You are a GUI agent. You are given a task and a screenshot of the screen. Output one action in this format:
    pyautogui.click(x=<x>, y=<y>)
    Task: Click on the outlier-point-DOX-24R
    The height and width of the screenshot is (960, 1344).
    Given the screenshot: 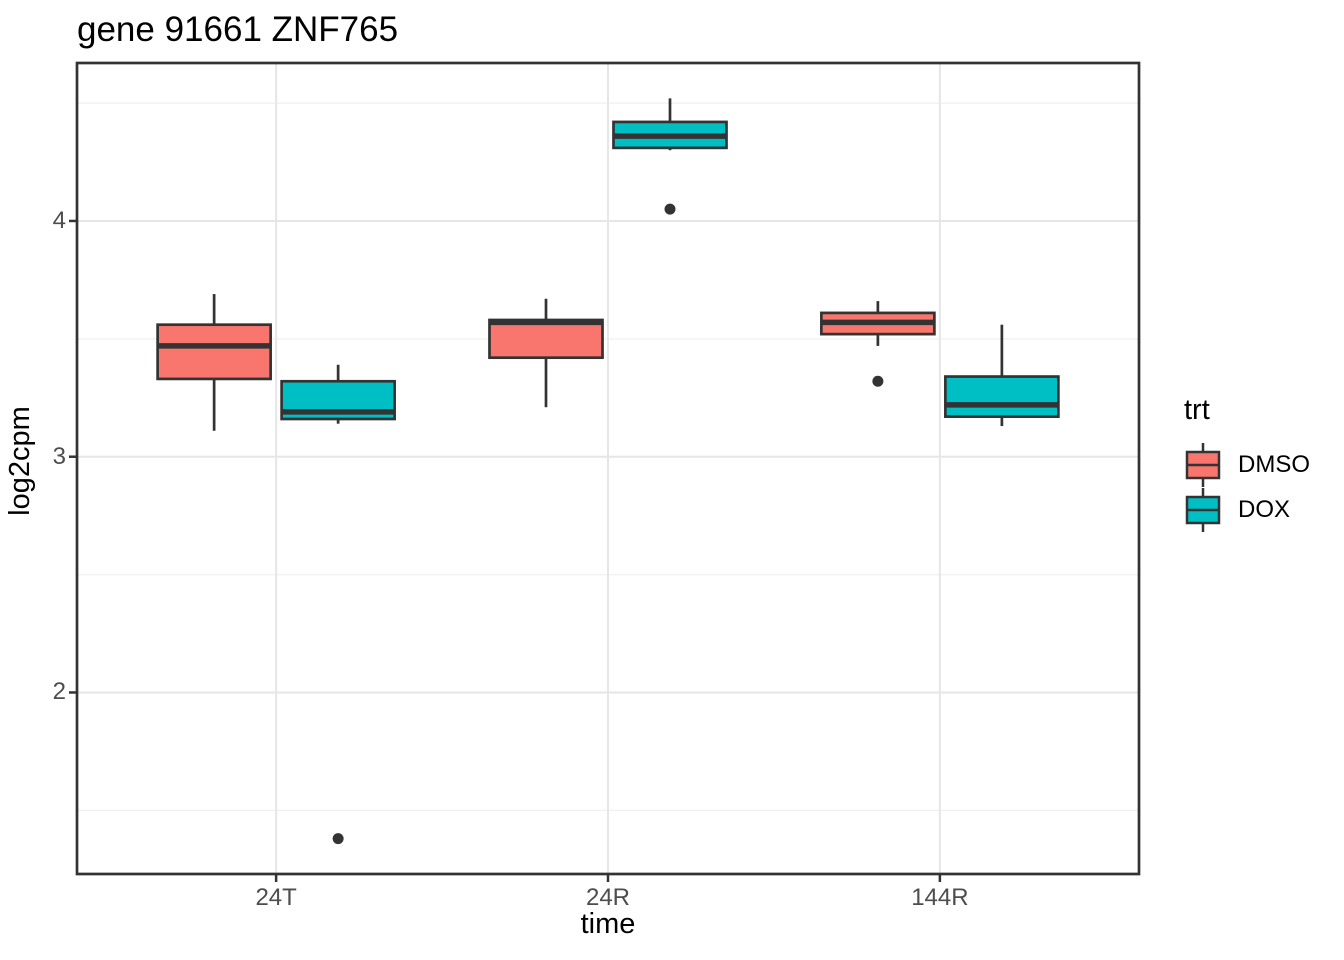 What is the action you would take?
    pyautogui.click(x=670, y=209)
    